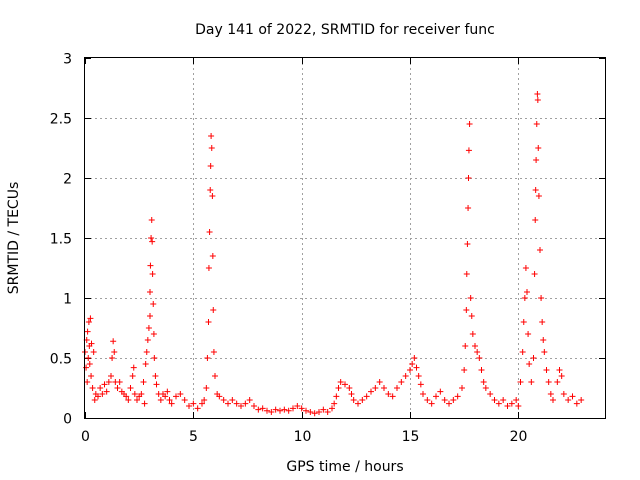  I want to click on x-tick-label: 10, so click(303, 437).